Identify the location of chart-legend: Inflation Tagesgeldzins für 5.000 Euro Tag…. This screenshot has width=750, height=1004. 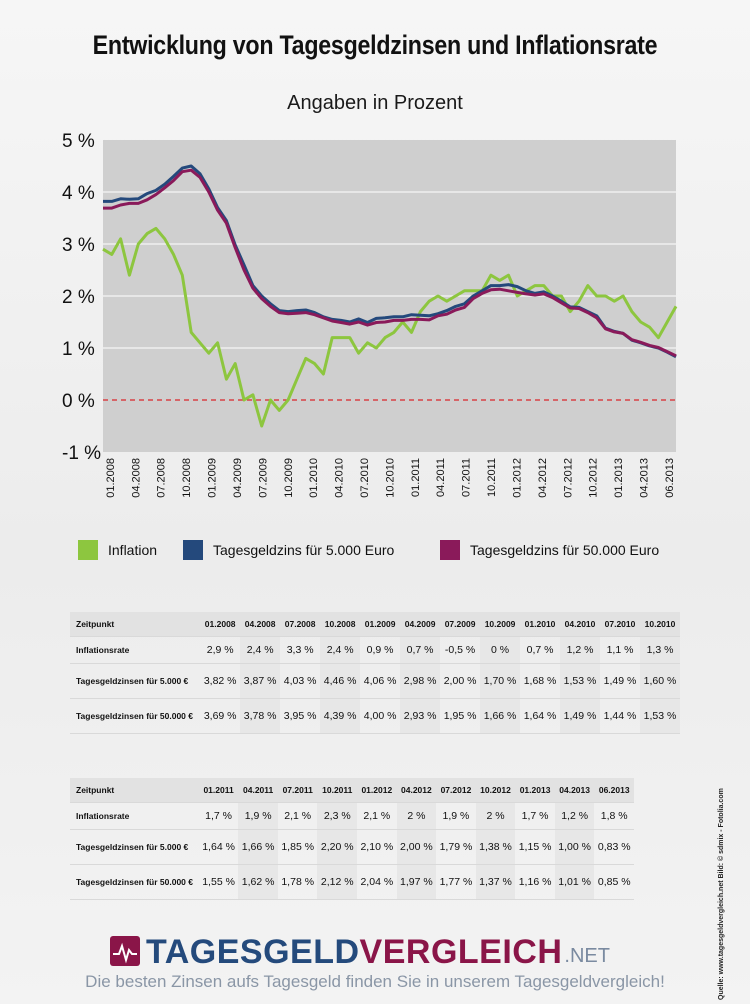
(375, 552).